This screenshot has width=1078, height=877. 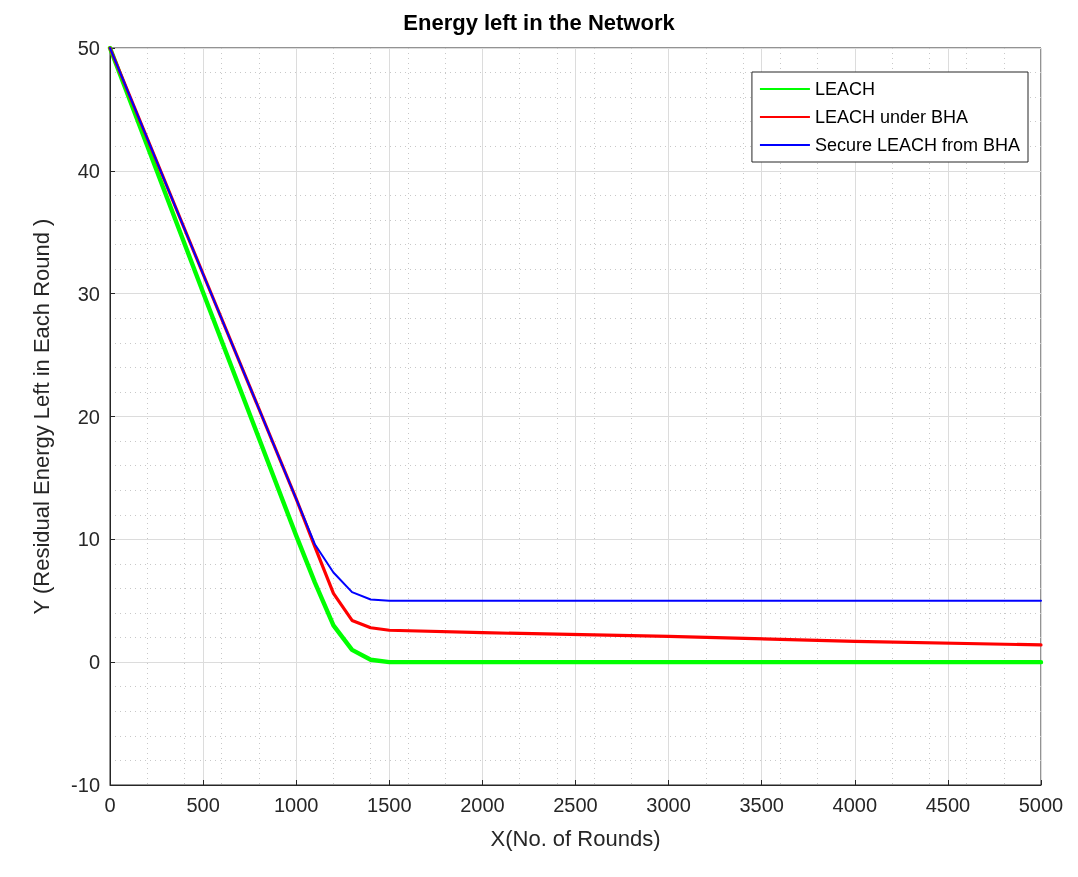 What do you see at coordinates (482, 805) in the screenshot?
I see `x-tick-label: 2000` at bounding box center [482, 805].